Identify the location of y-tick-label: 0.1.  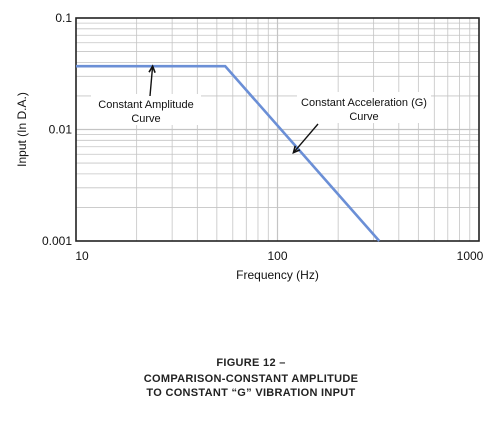
(63, 18).